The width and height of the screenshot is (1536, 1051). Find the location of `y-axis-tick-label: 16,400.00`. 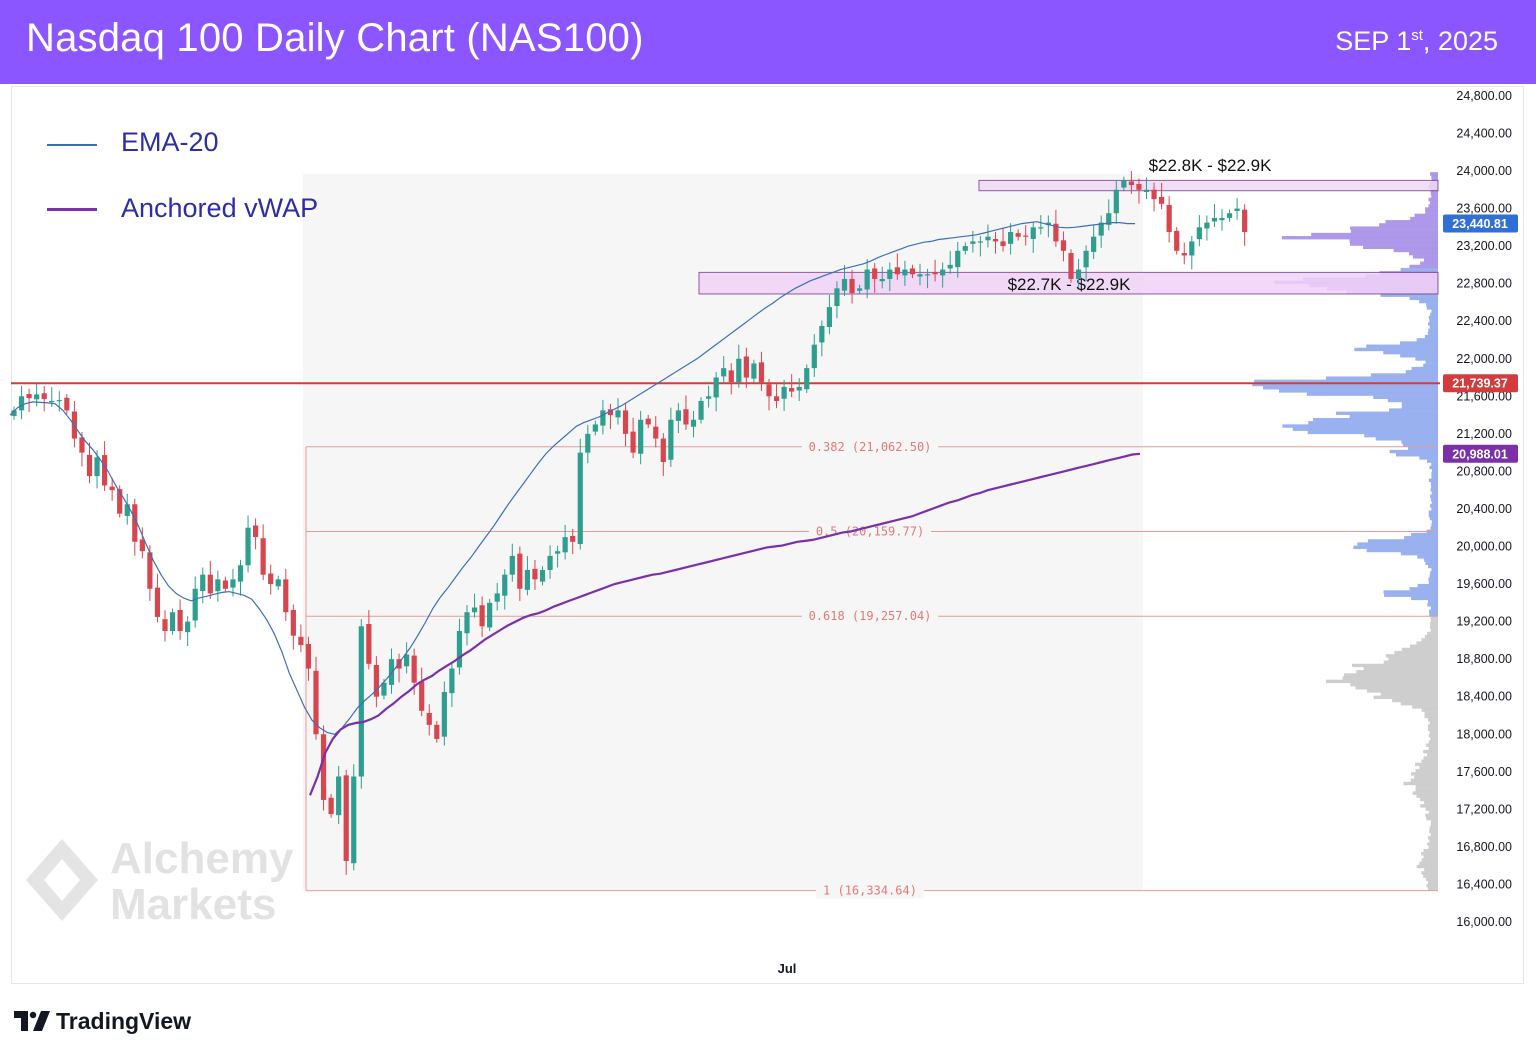

y-axis-tick-label: 16,400.00 is located at coordinates (1484, 884).